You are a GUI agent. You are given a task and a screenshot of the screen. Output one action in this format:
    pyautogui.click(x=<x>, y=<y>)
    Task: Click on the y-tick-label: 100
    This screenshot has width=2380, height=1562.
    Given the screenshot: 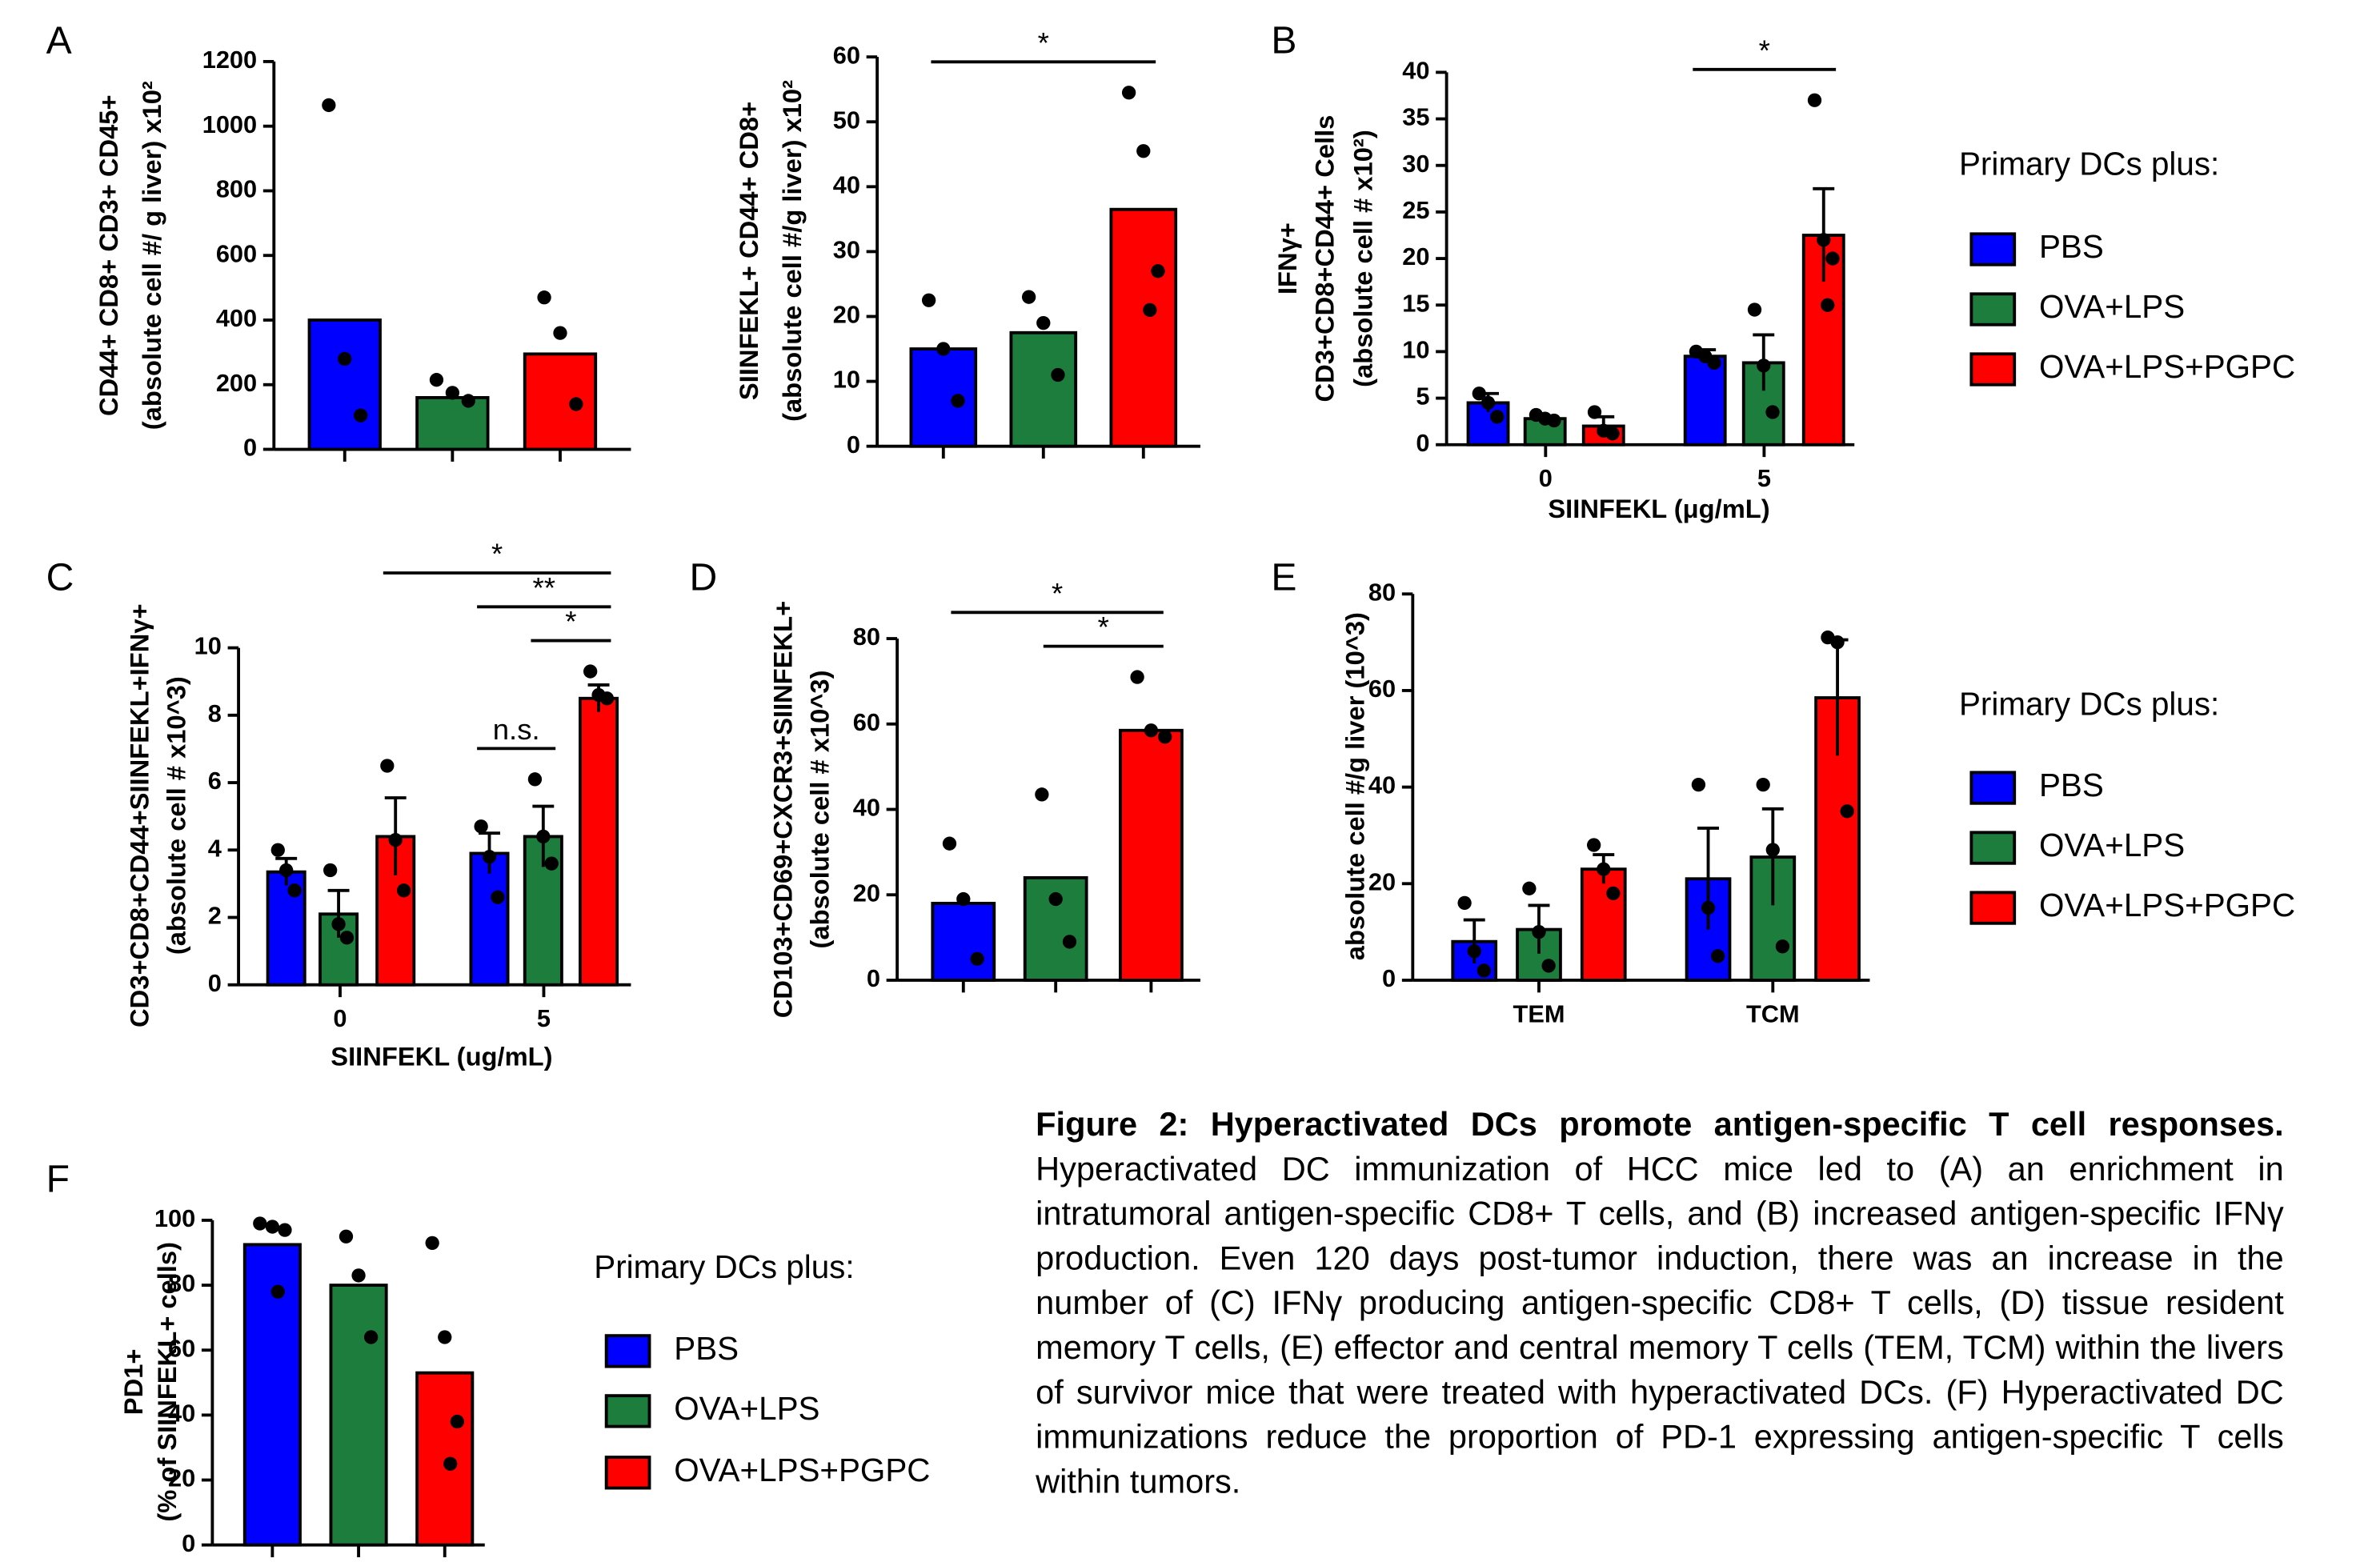 What is the action you would take?
    pyautogui.click(x=174, y=1218)
    